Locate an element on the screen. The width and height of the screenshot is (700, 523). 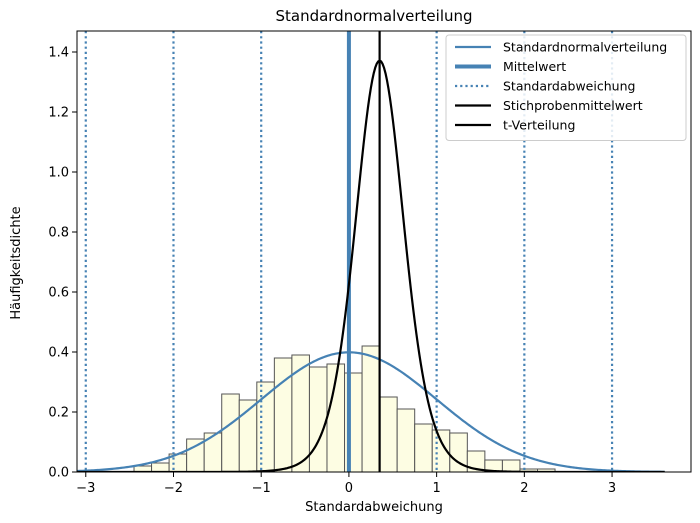
legend-entry-label: Stichprobenmittelwert is located at coordinates (573, 105).